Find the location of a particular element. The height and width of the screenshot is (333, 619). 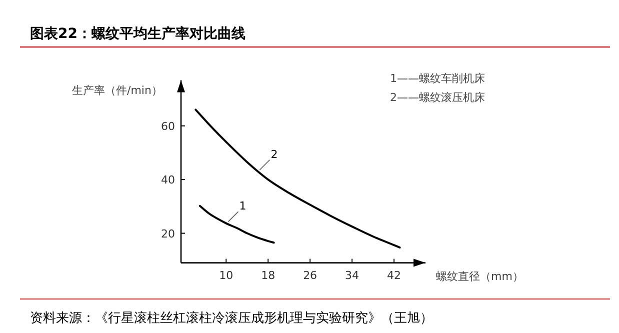

x-tick-label: 18 is located at coordinates (268, 275).